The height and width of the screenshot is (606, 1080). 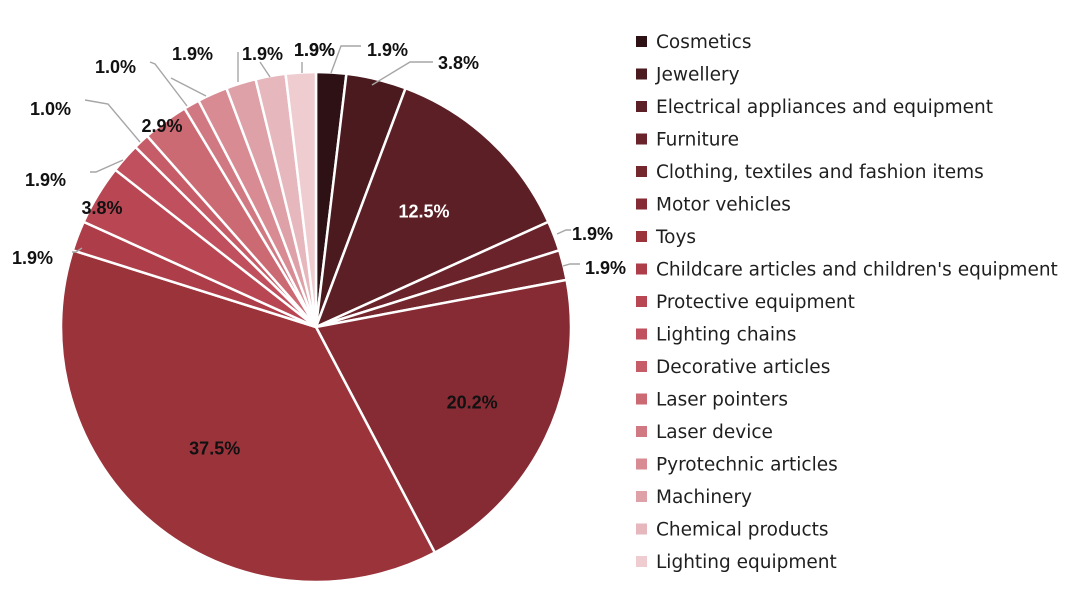 What do you see at coordinates (641, 529) in the screenshot?
I see `legend-swatch-chemical-products` at bounding box center [641, 529].